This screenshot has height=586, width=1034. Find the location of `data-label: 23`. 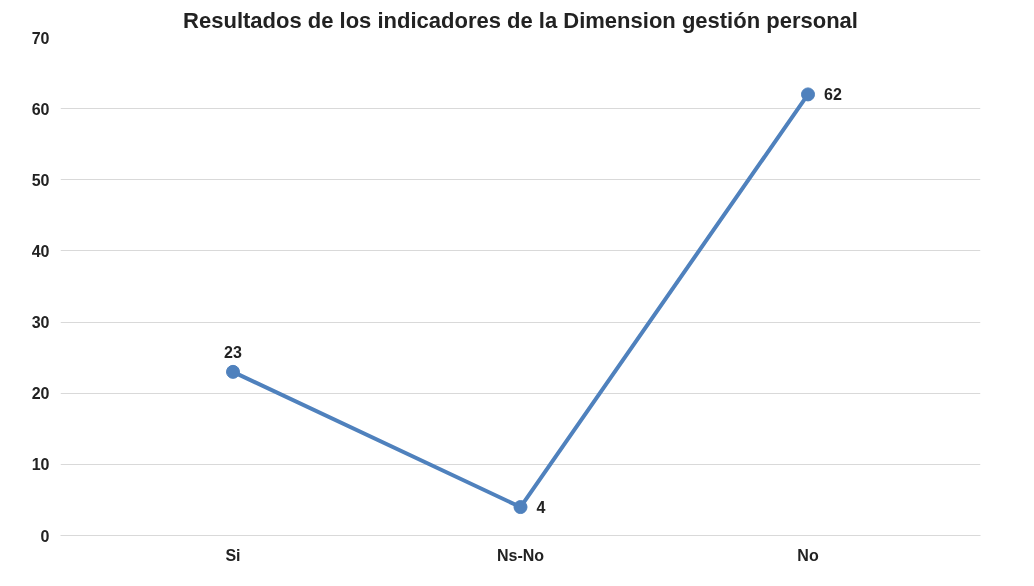

data-label: 23 is located at coordinates (233, 352).